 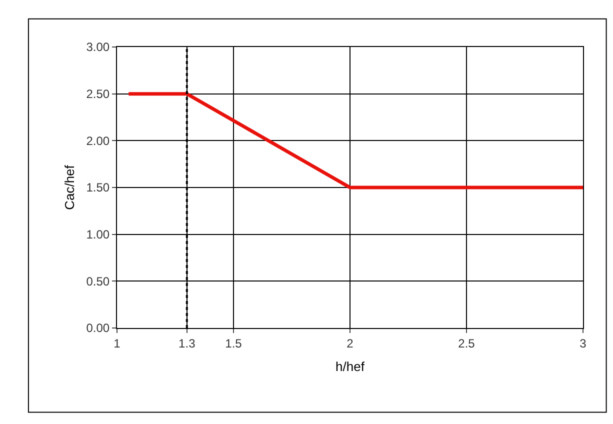 What do you see at coordinates (117, 343) in the screenshot?
I see `x-tick-label: 1` at bounding box center [117, 343].